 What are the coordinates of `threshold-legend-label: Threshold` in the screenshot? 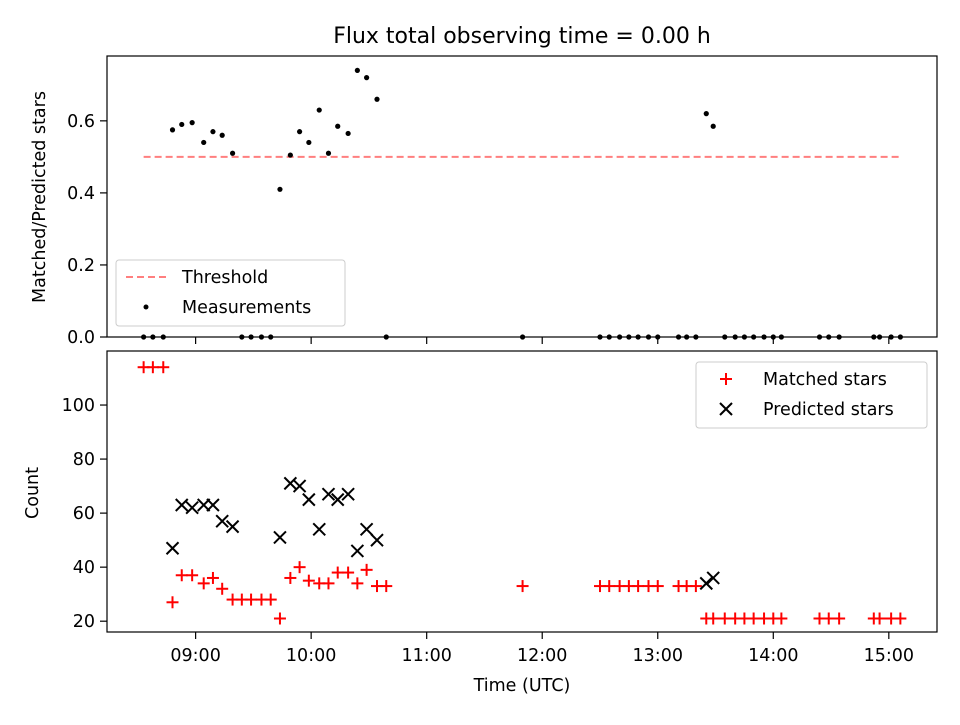 It's located at (224, 278).